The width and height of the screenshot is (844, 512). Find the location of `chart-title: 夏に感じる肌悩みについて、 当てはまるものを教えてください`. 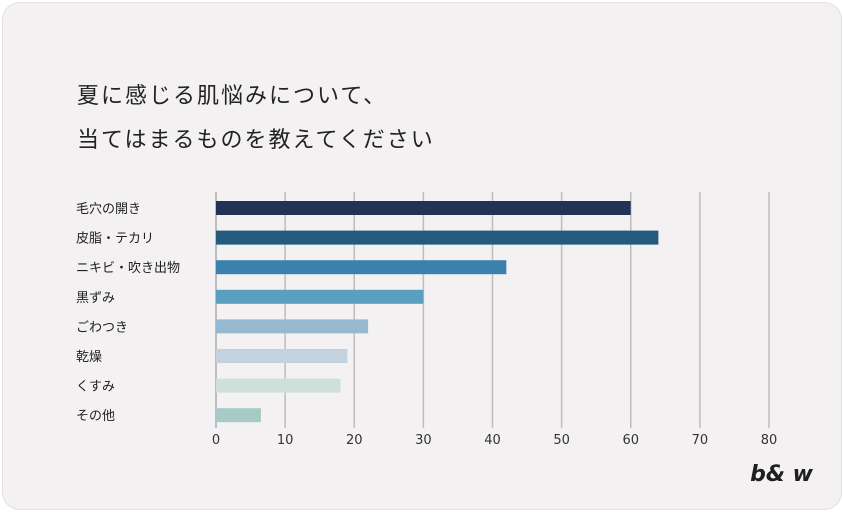

chart-title: 夏に感じる肌悩みについて、 当てはまるものを教えてください is located at coordinates (256, 119).